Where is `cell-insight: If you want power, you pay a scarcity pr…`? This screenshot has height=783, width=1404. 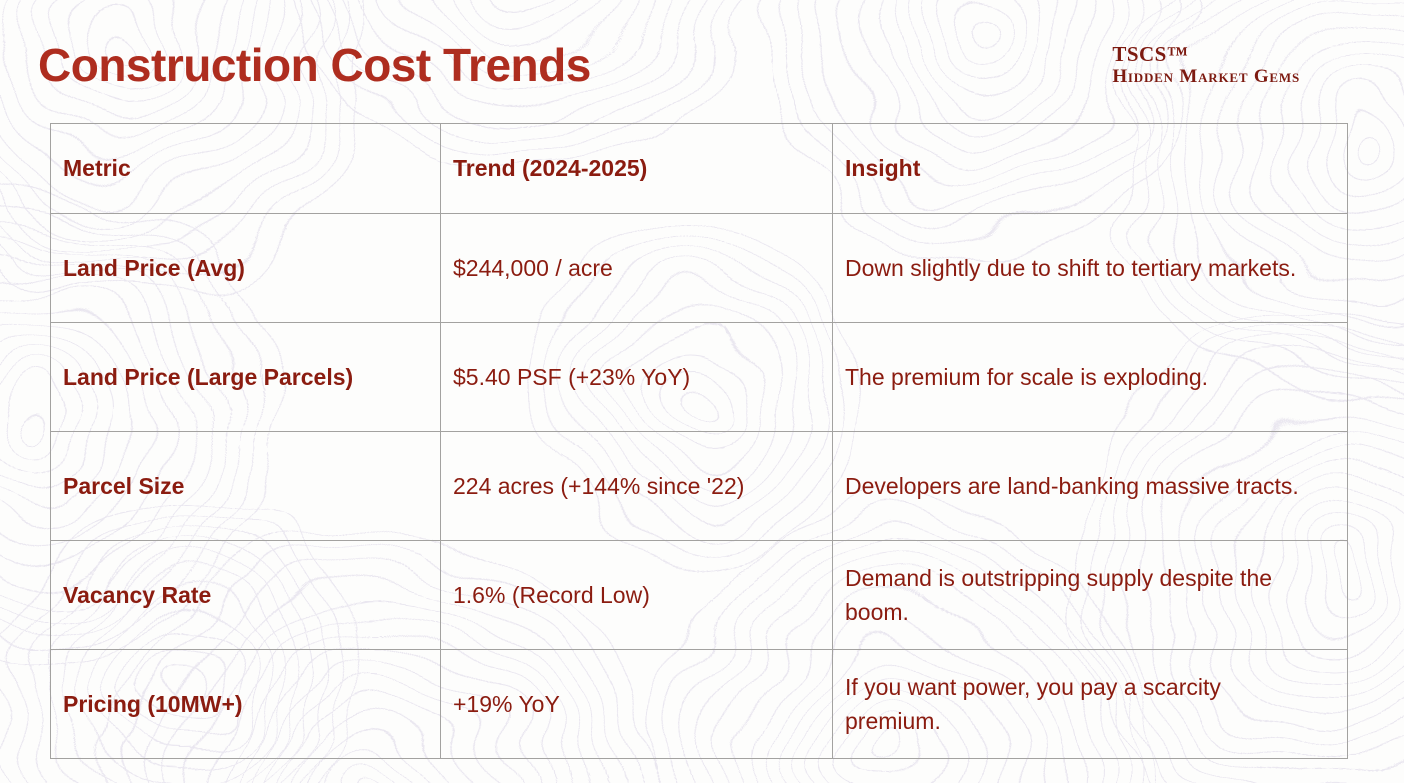
cell-insight: If you want power, you pay a scarcity pr… is located at coordinates (1090, 704).